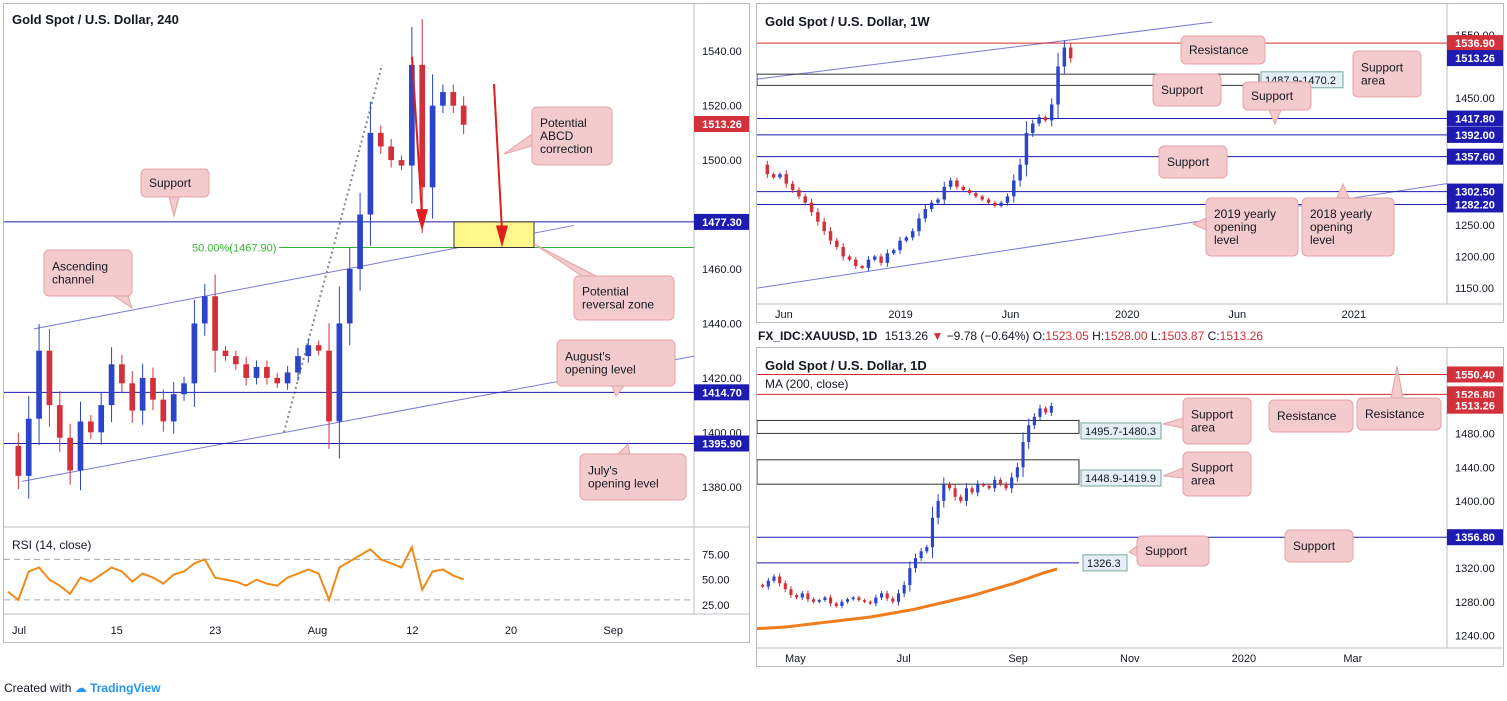  What do you see at coordinates (1244, 659) in the screenshot?
I see `time-axis-tick: 2020` at bounding box center [1244, 659].